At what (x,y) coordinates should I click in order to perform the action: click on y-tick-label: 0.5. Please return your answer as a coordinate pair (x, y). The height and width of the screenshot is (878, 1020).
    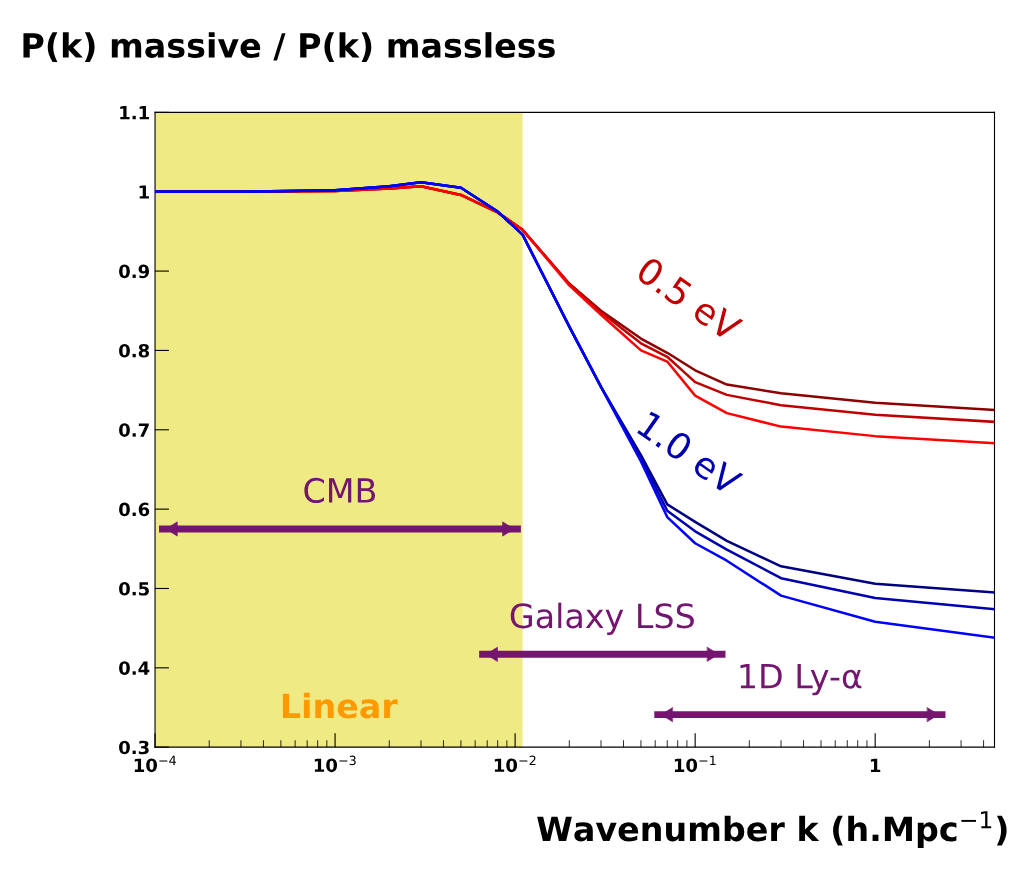
    Looking at the image, I should click on (134, 588).